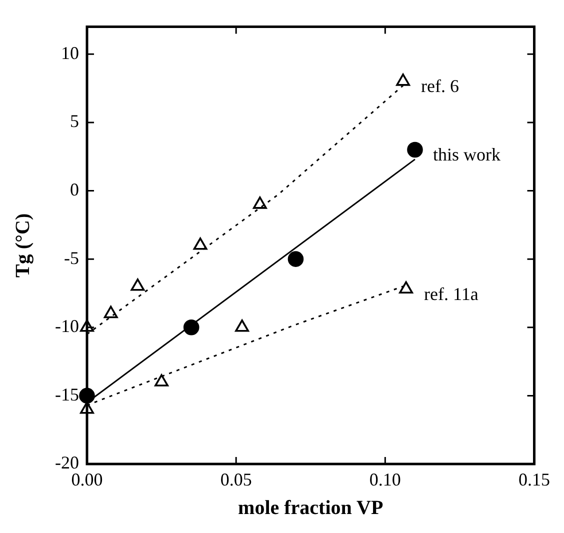 The width and height of the screenshot is (564, 533). I want to click on x-axis-title: mole fraction VP, so click(311, 508).